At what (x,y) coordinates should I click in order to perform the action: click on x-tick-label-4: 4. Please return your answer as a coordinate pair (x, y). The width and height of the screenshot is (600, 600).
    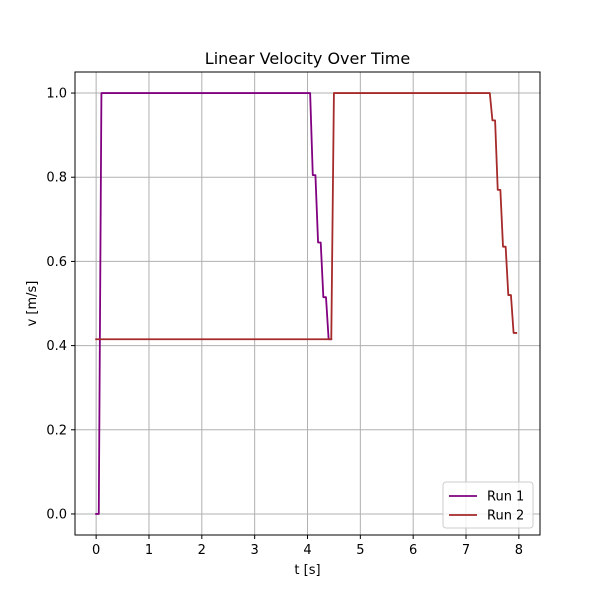
    Looking at the image, I should click on (307, 550).